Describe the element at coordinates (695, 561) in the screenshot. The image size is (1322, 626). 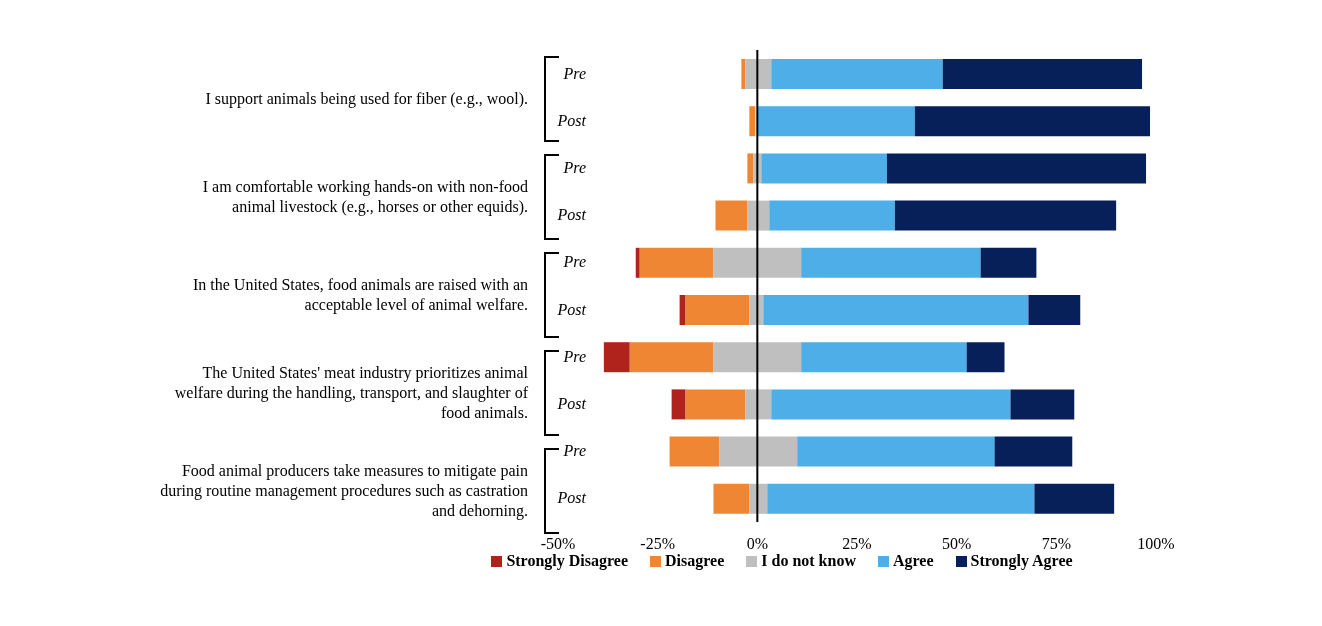
I see `legend-label: Disagree` at that location.